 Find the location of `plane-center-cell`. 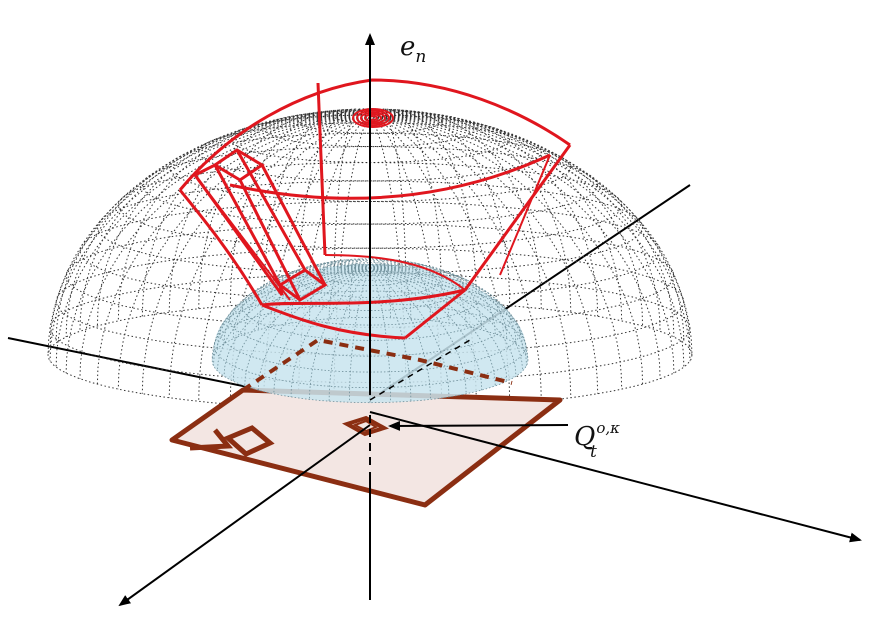

plane-center-cell is located at coordinates (365, 426).